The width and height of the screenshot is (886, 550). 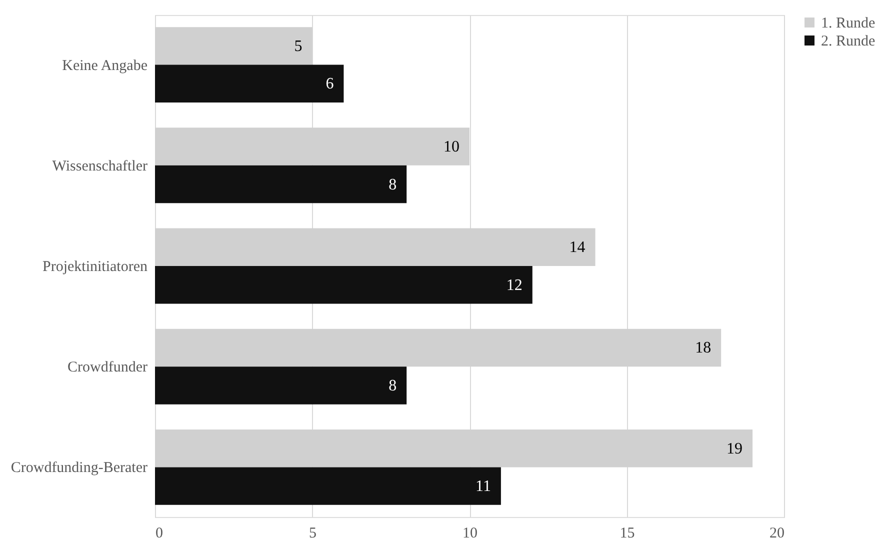 I want to click on data-label: 19, so click(x=734, y=449).